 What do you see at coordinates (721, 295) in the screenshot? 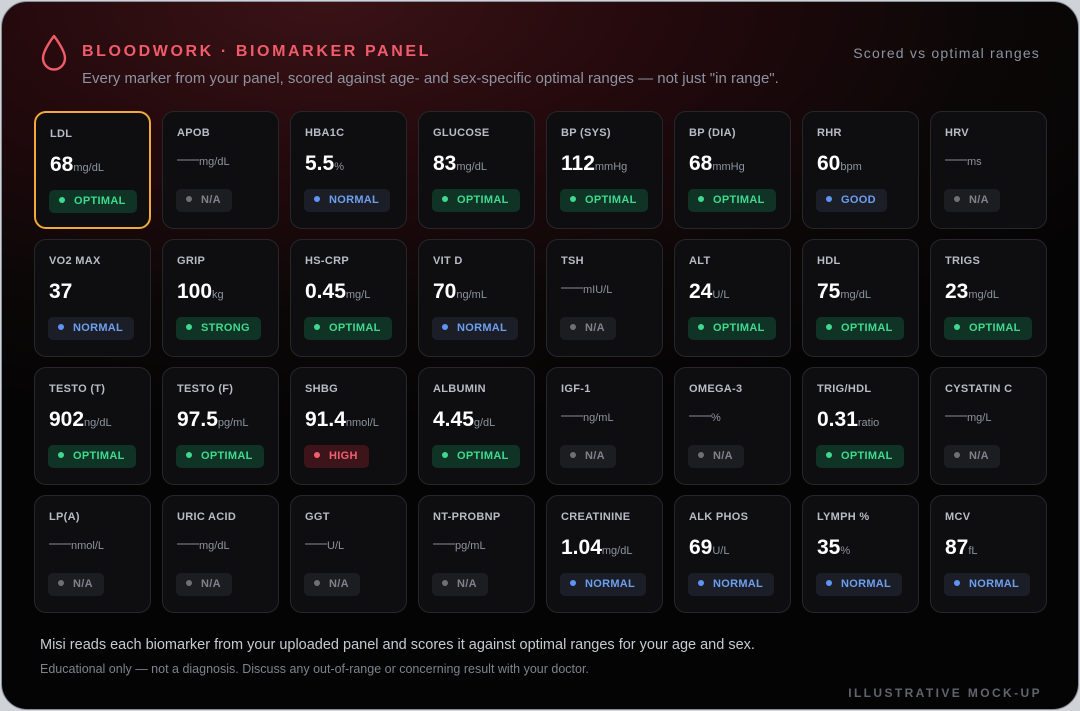
I see `value-unit: U/L` at bounding box center [721, 295].